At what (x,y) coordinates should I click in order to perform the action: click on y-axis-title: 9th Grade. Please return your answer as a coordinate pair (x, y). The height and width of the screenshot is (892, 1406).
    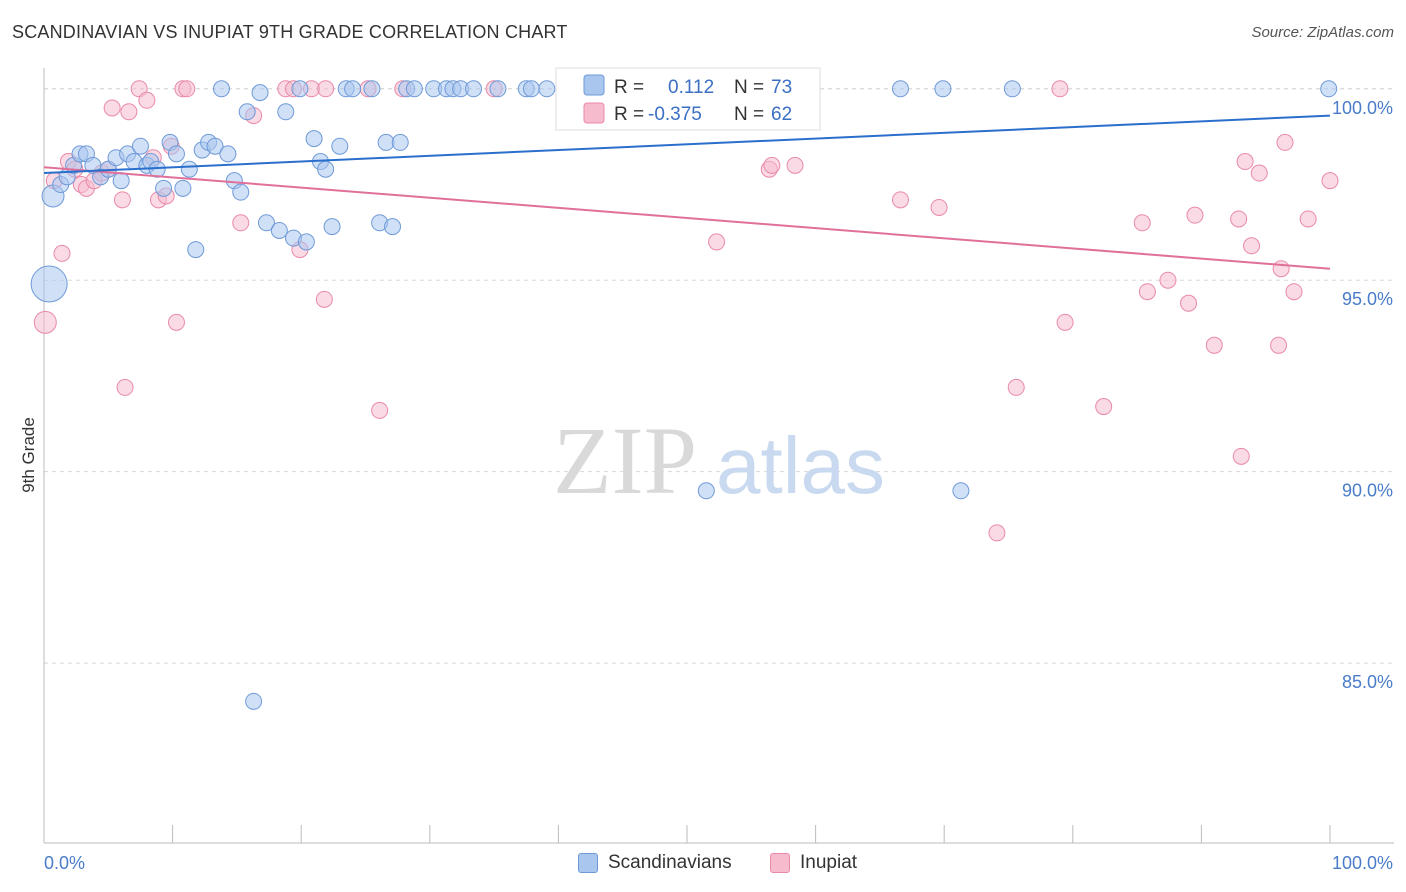
    Looking at the image, I should click on (28, 455).